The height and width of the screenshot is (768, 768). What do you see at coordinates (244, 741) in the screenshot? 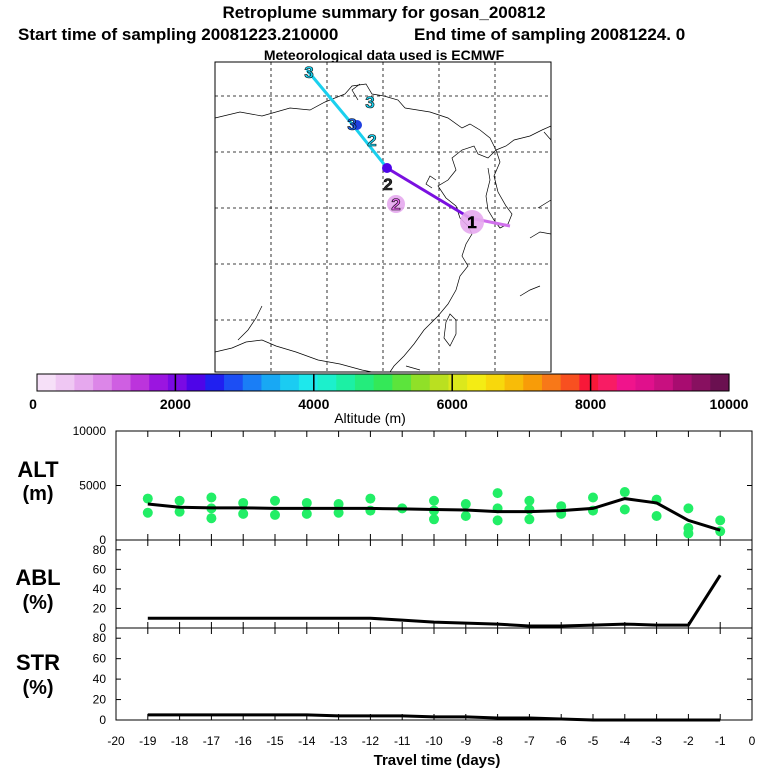
I see `x-tick-label: -16` at bounding box center [244, 741].